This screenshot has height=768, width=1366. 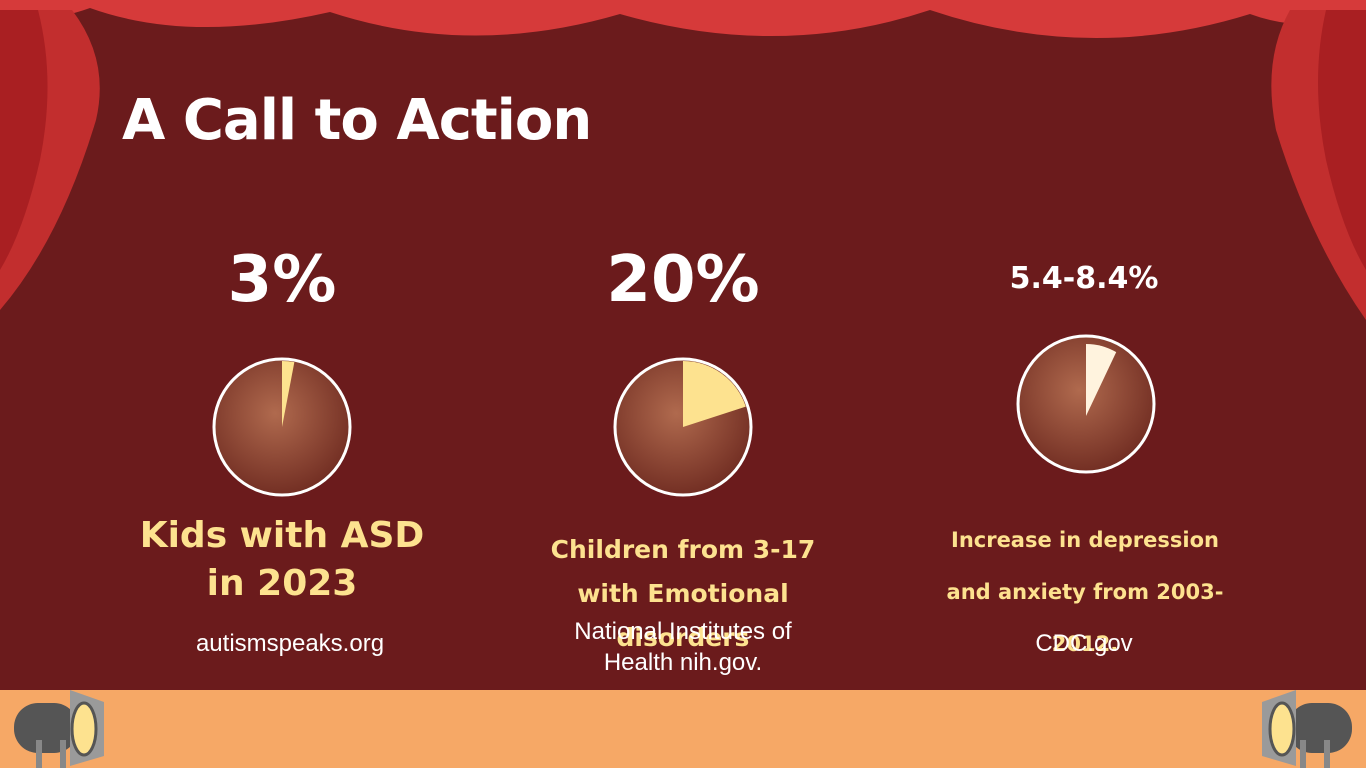 What do you see at coordinates (1084, 278) in the screenshot?
I see `stat-value-3: 5.4-8.4%` at bounding box center [1084, 278].